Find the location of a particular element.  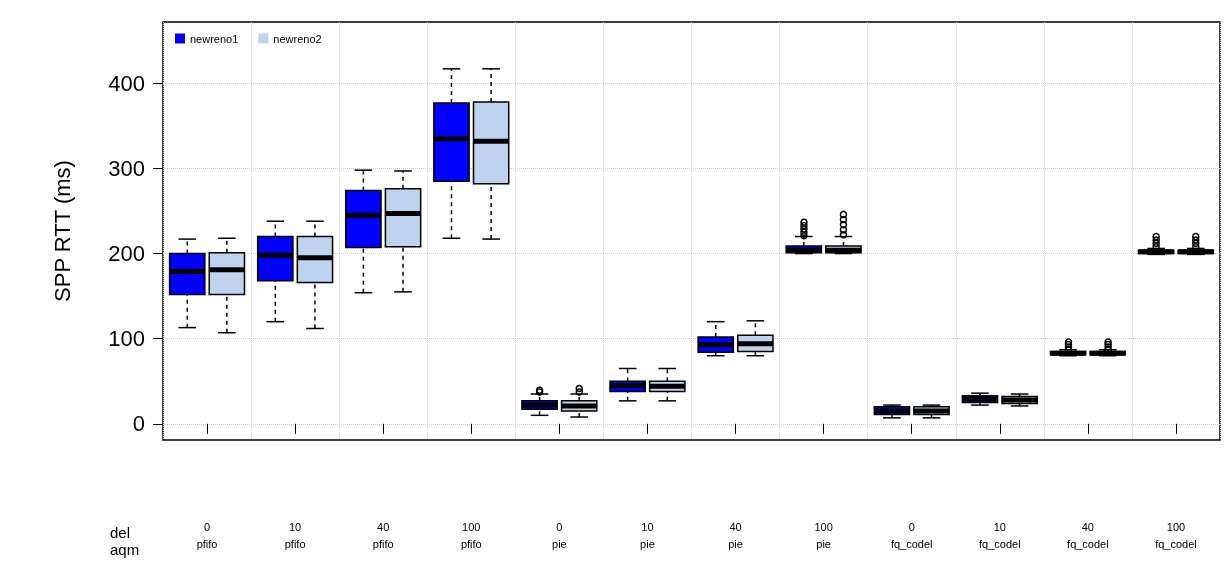

legend-label: newreno2 is located at coordinates (297, 38).